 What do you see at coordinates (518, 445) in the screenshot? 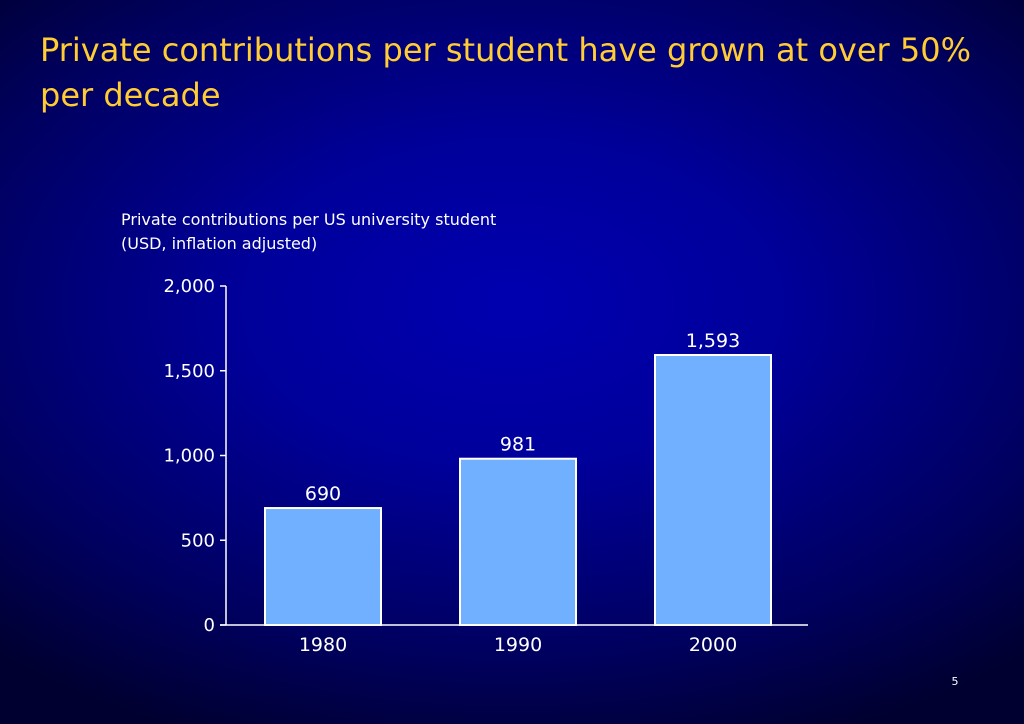
I see `bar-value-label: 981` at bounding box center [518, 445].